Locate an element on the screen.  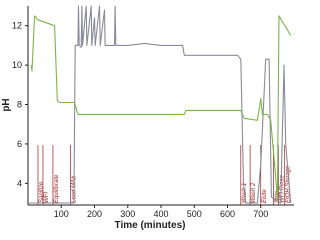
annotation-label: Sanitize is located at coordinates (42, 192).